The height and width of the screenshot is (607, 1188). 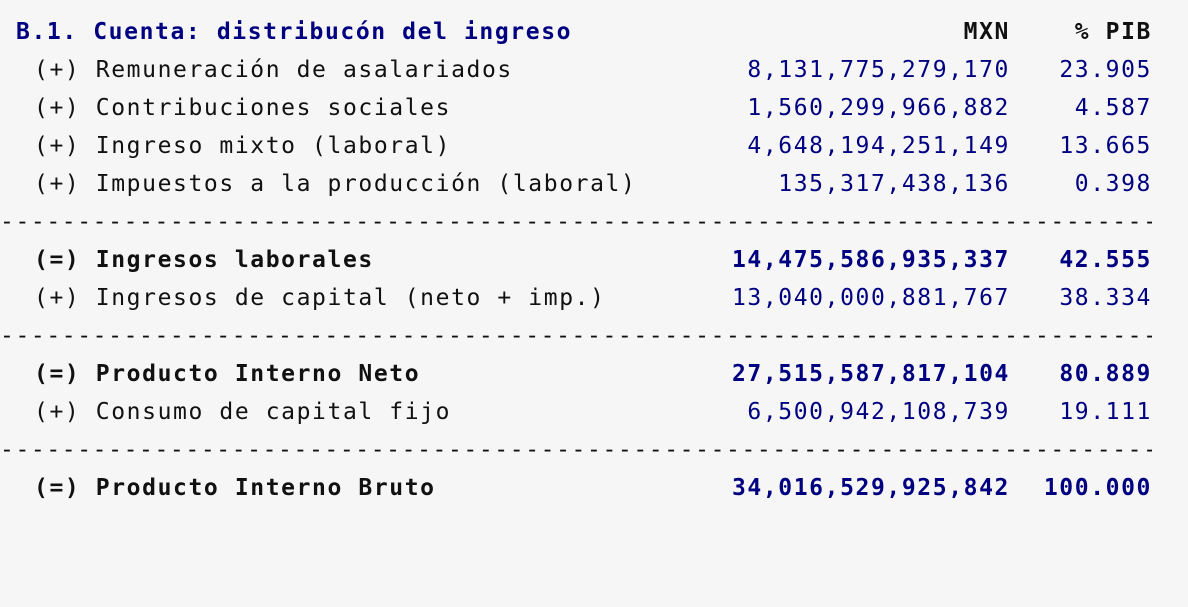 What do you see at coordinates (1105, 374) in the screenshot?
I see `row-value-pib: 80.889` at bounding box center [1105, 374].